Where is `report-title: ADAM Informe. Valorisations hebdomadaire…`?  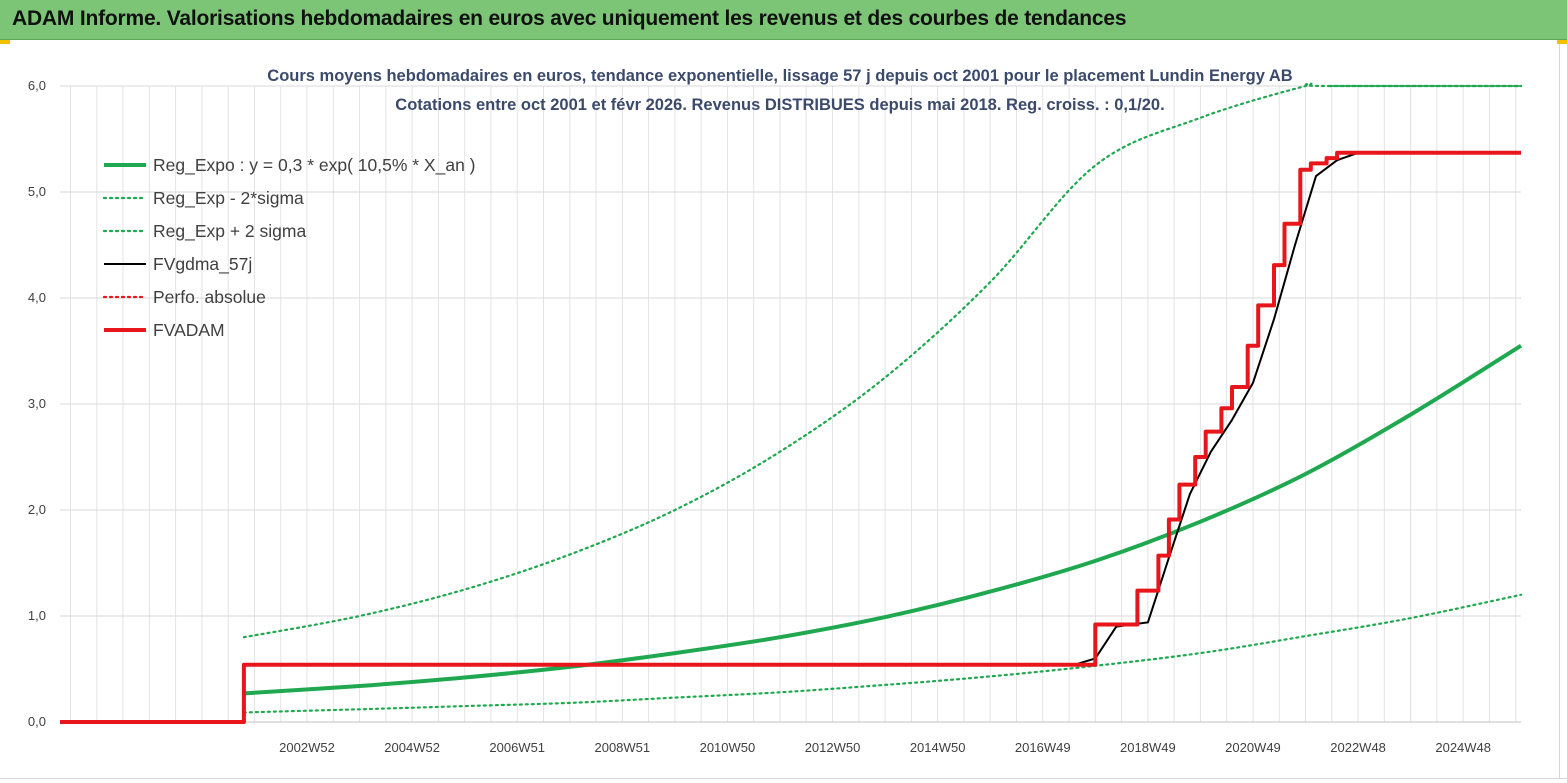
report-title: ADAM Informe. Valorisations hebdomadaire… is located at coordinates (569, 18).